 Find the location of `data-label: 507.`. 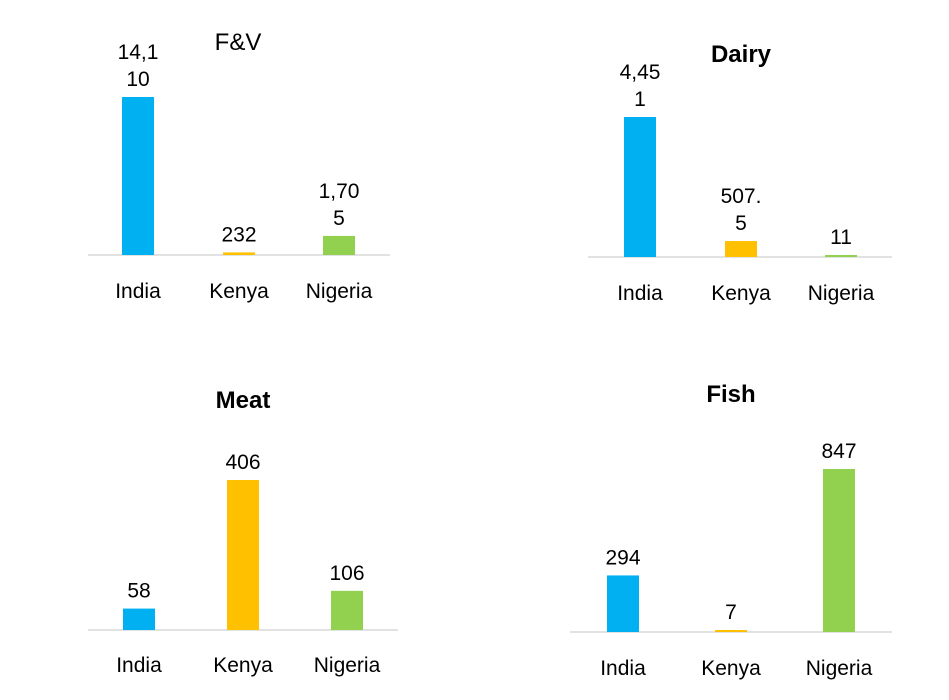

data-label: 507. is located at coordinates (741, 196).